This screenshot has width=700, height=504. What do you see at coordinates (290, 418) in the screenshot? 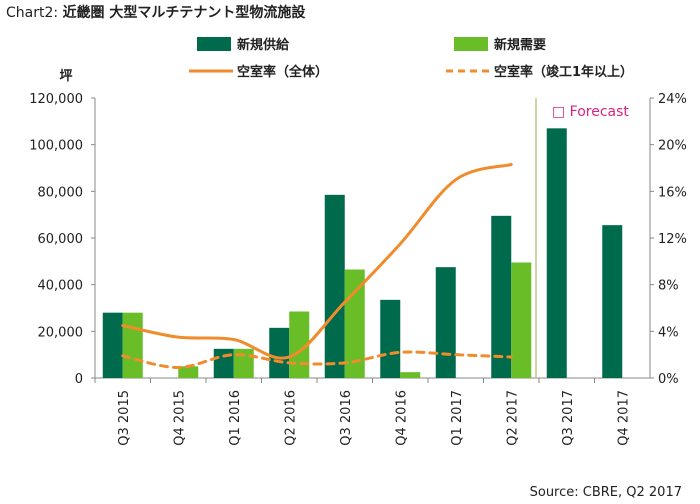
I see `x-tick-label: Q2 2016` at bounding box center [290, 418].